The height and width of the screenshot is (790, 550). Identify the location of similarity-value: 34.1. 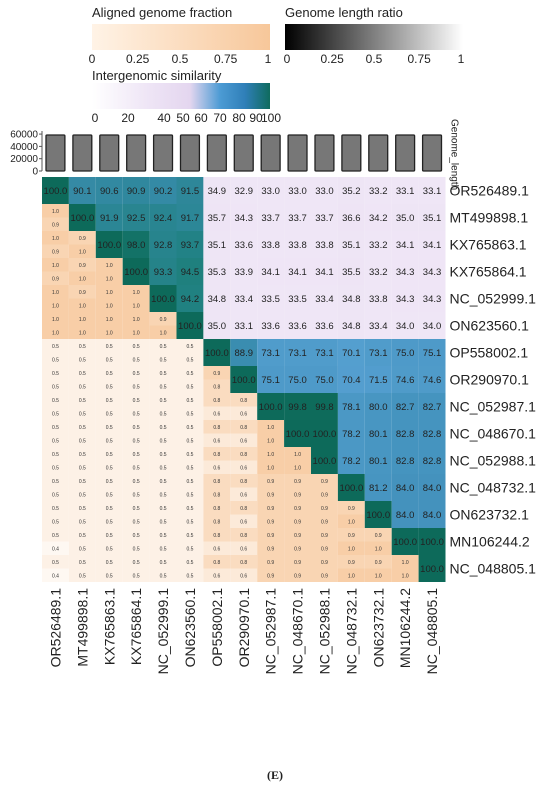
(270, 272).